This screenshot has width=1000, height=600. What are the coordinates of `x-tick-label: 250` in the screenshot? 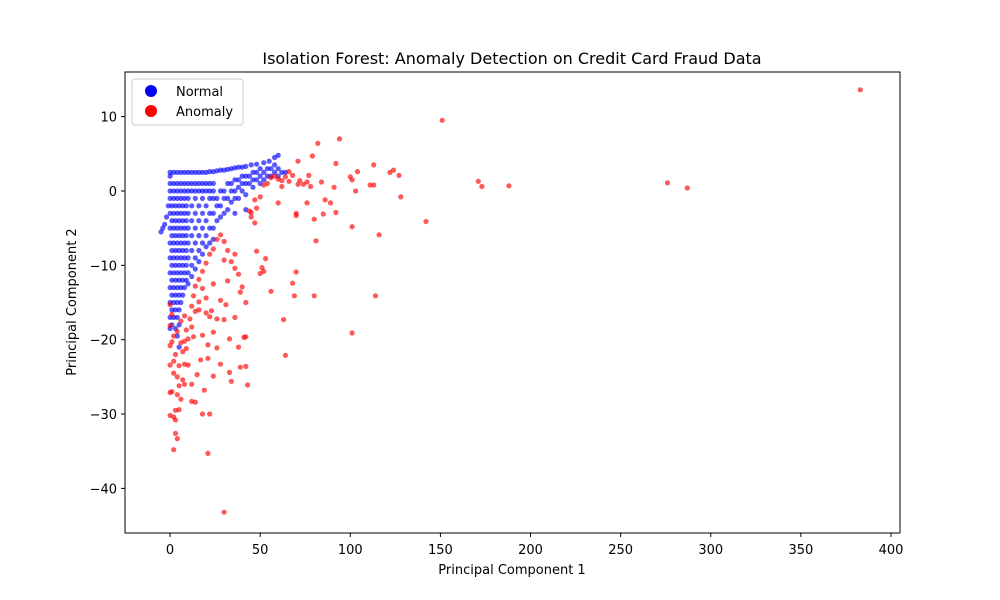 It's located at (620, 550).